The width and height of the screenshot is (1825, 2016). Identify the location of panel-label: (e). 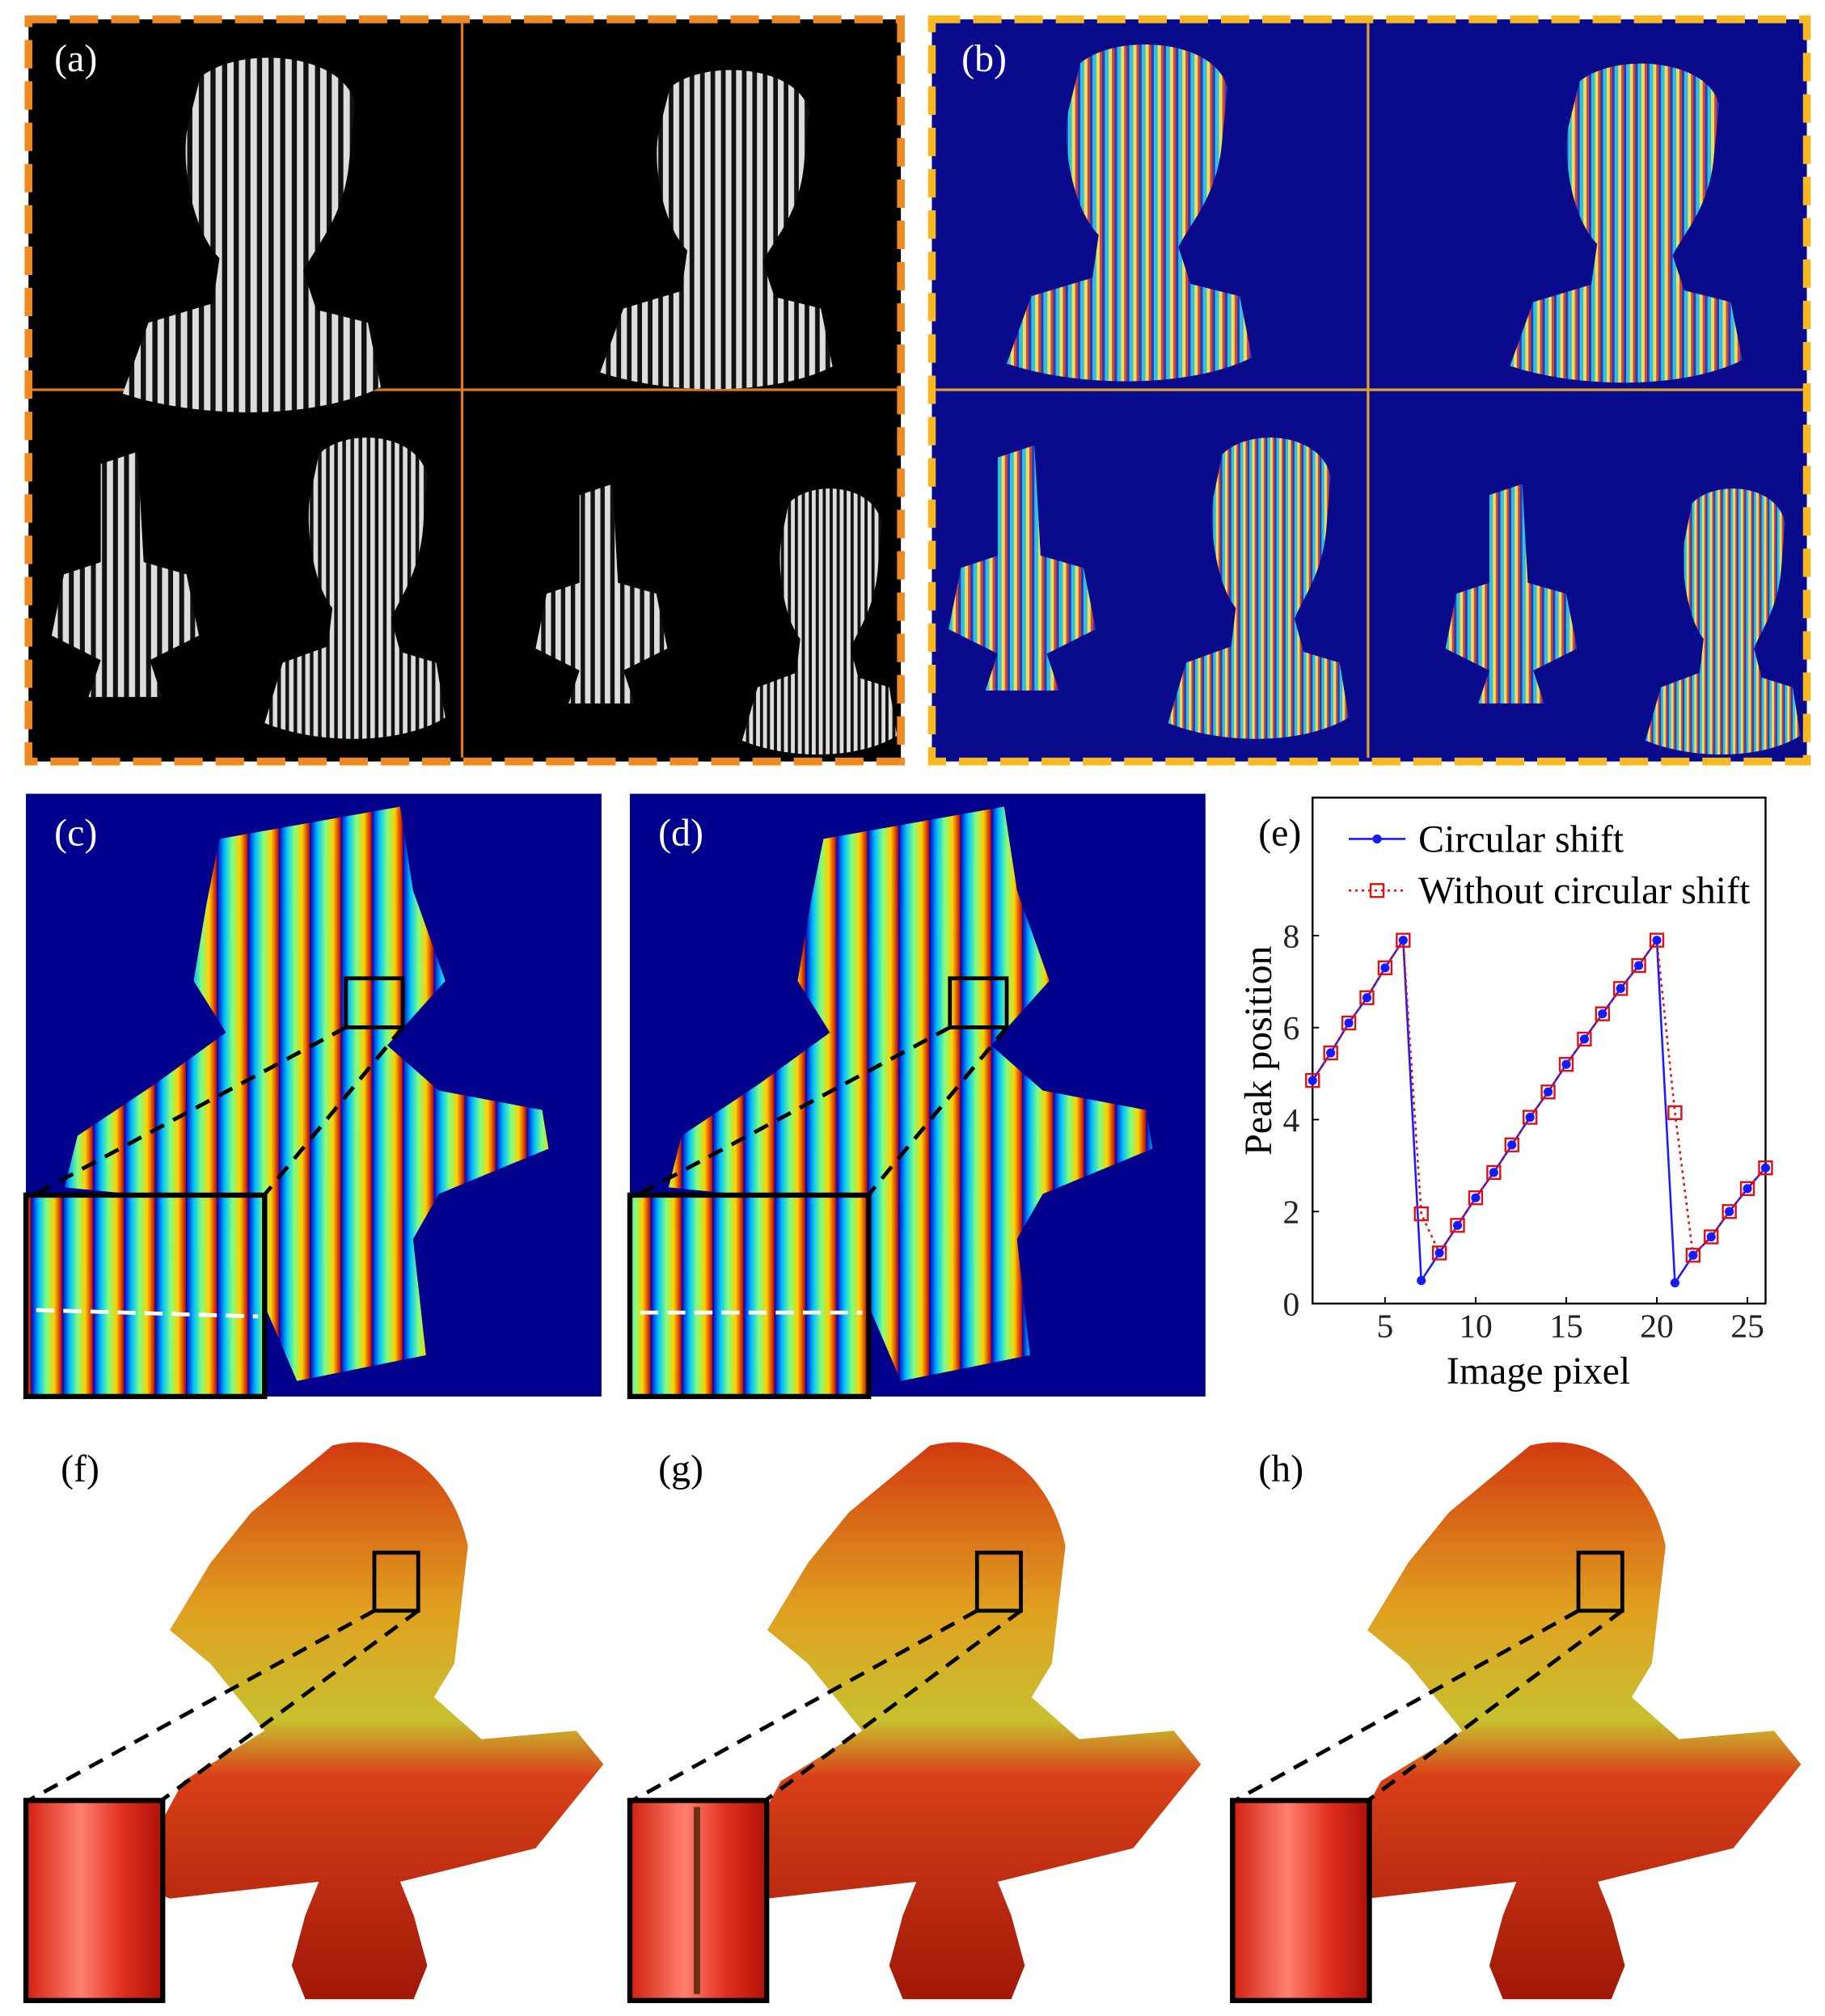
(1279, 832).